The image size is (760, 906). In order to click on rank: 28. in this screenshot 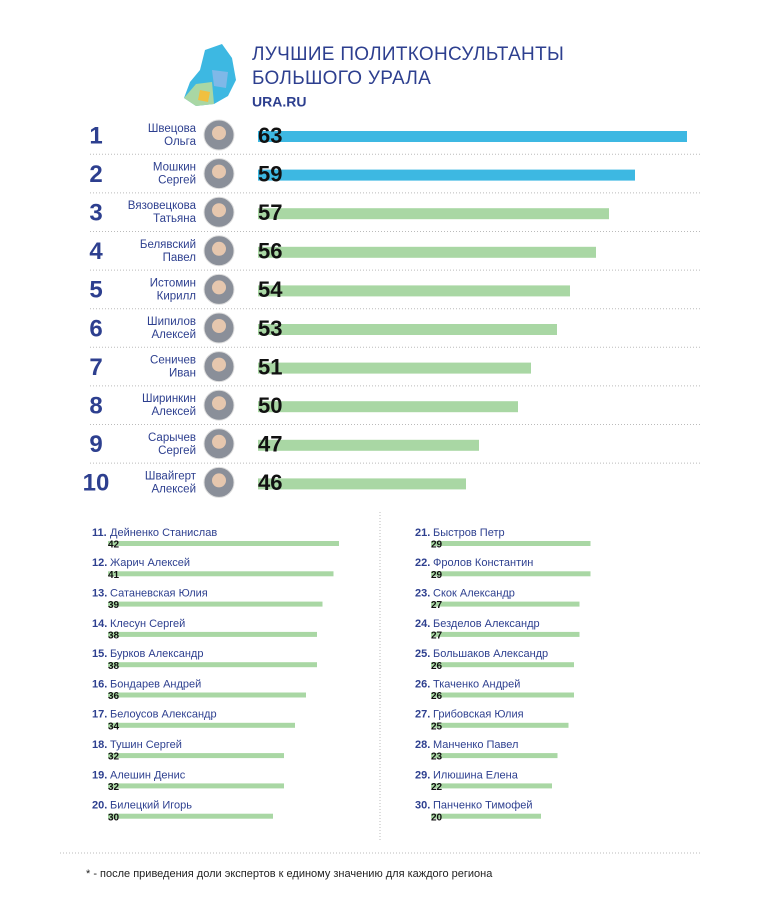, I will do `click(422, 745)`.